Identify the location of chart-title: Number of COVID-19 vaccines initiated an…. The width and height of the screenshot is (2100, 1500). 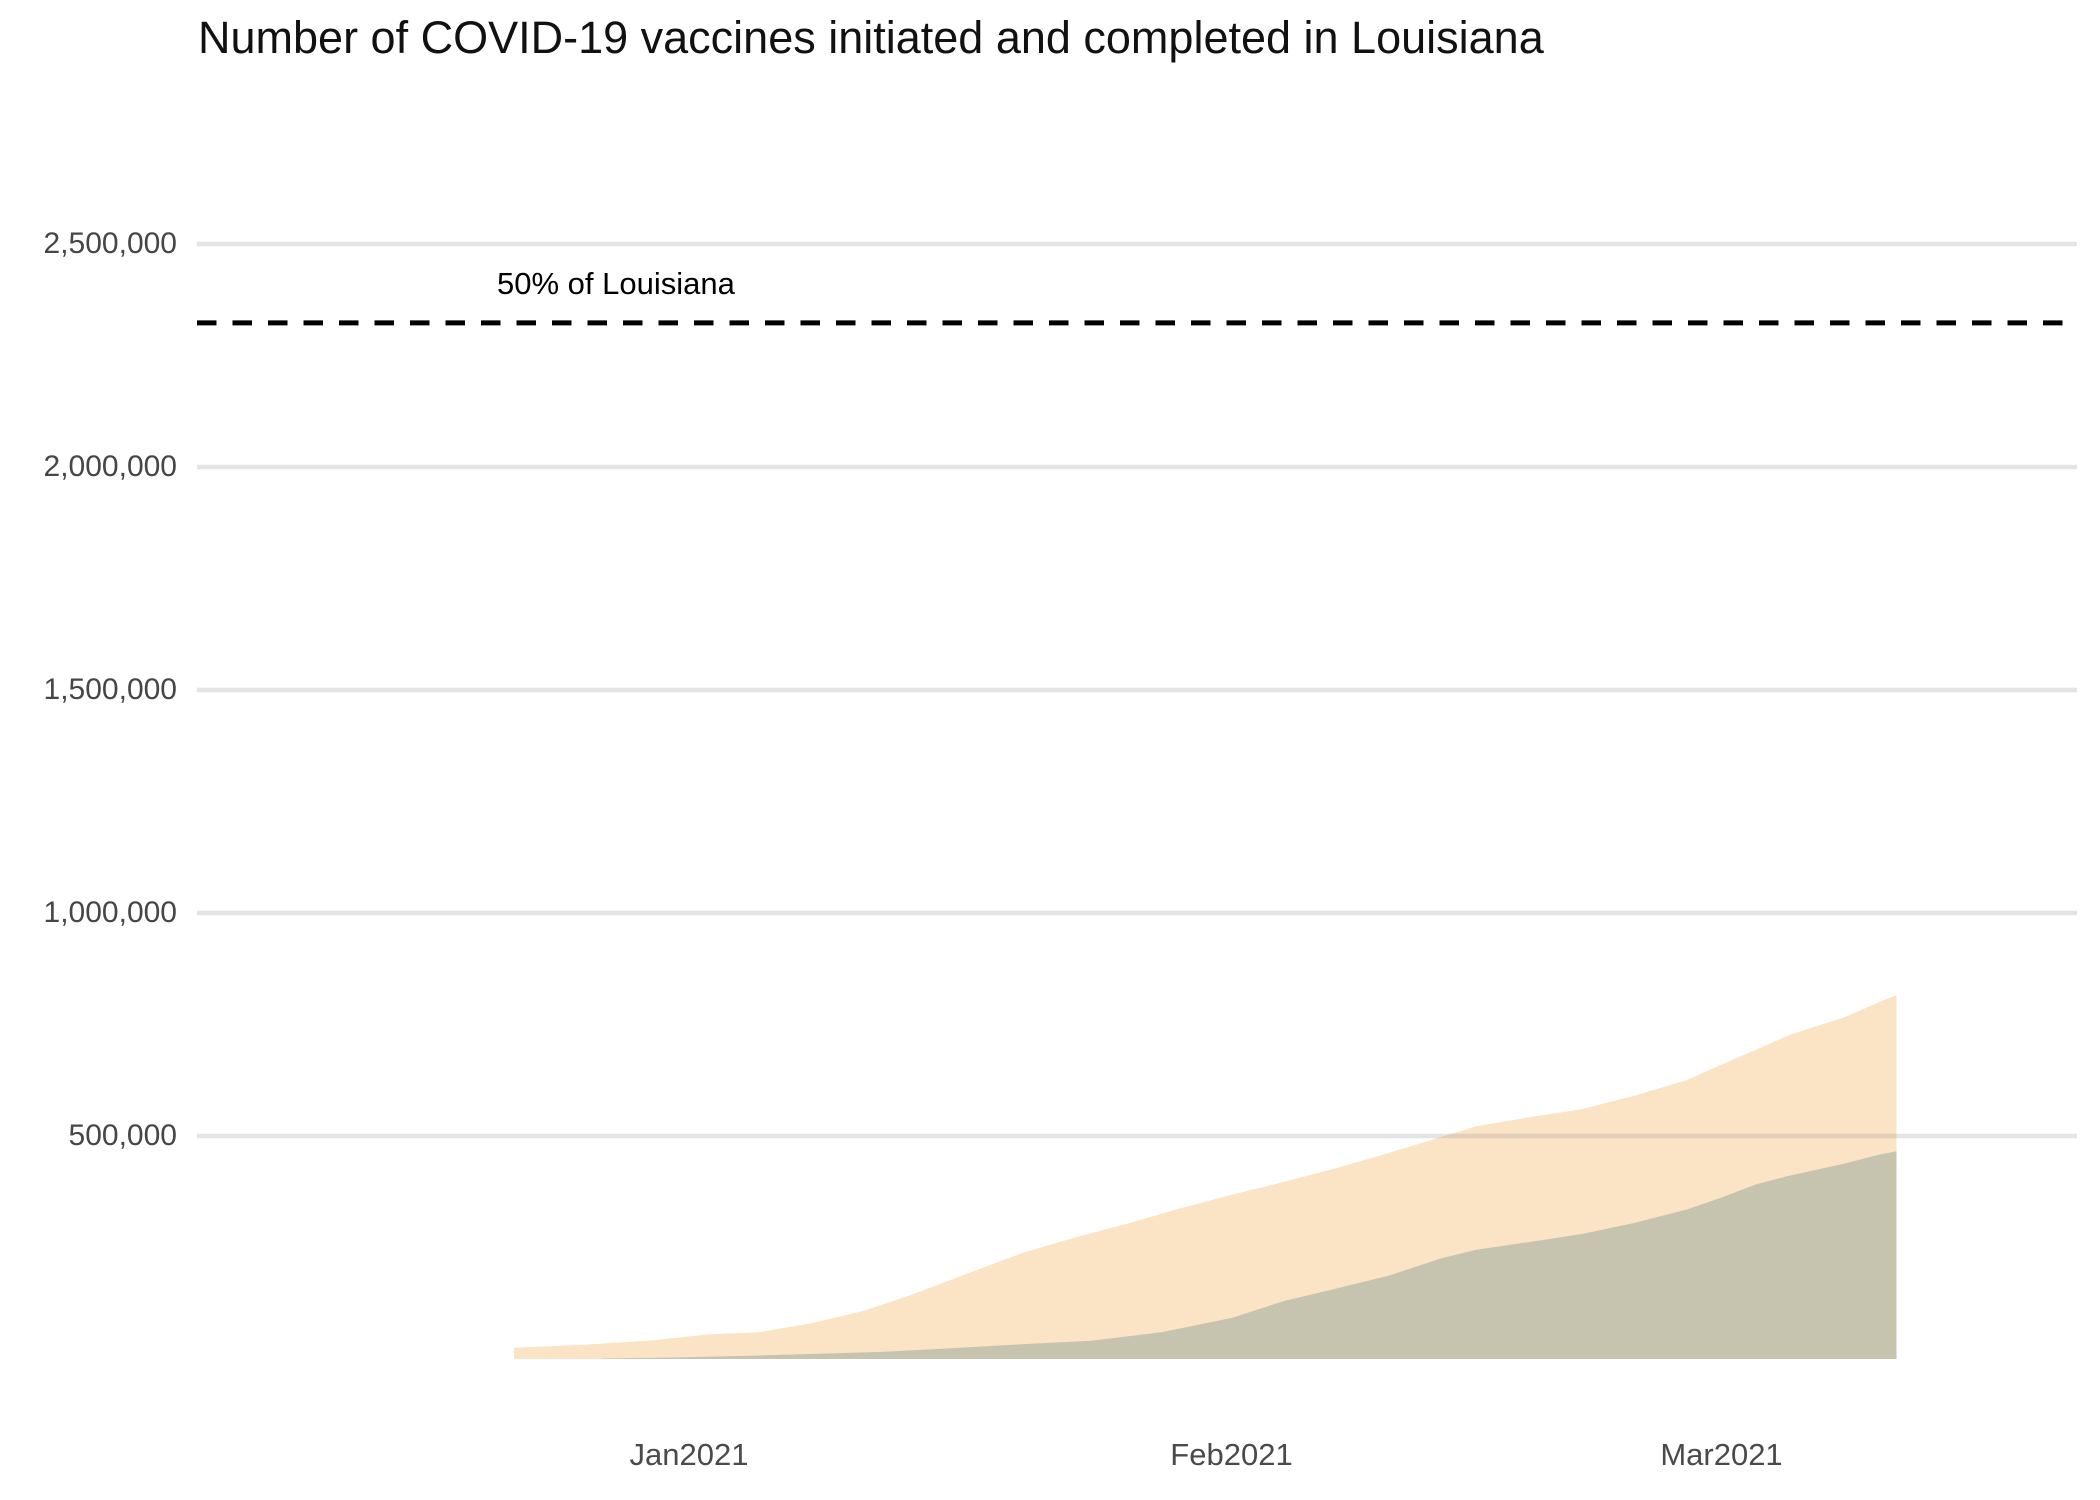
(871, 37).